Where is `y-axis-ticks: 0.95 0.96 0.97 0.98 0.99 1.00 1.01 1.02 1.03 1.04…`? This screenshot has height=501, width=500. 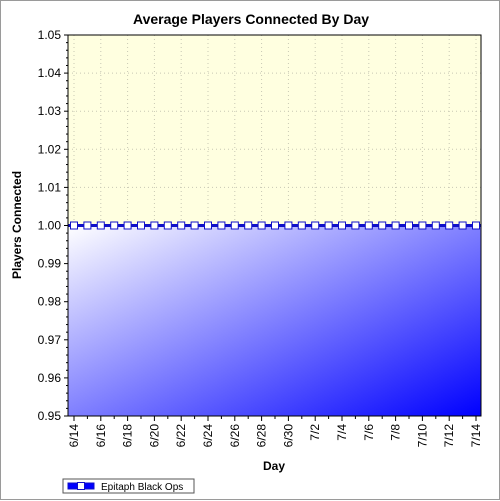 y-axis-ticks: 0.95 0.96 0.97 0.98 0.99 1.00 1.01 1.02 1.03 1.04… is located at coordinates (53, 225).